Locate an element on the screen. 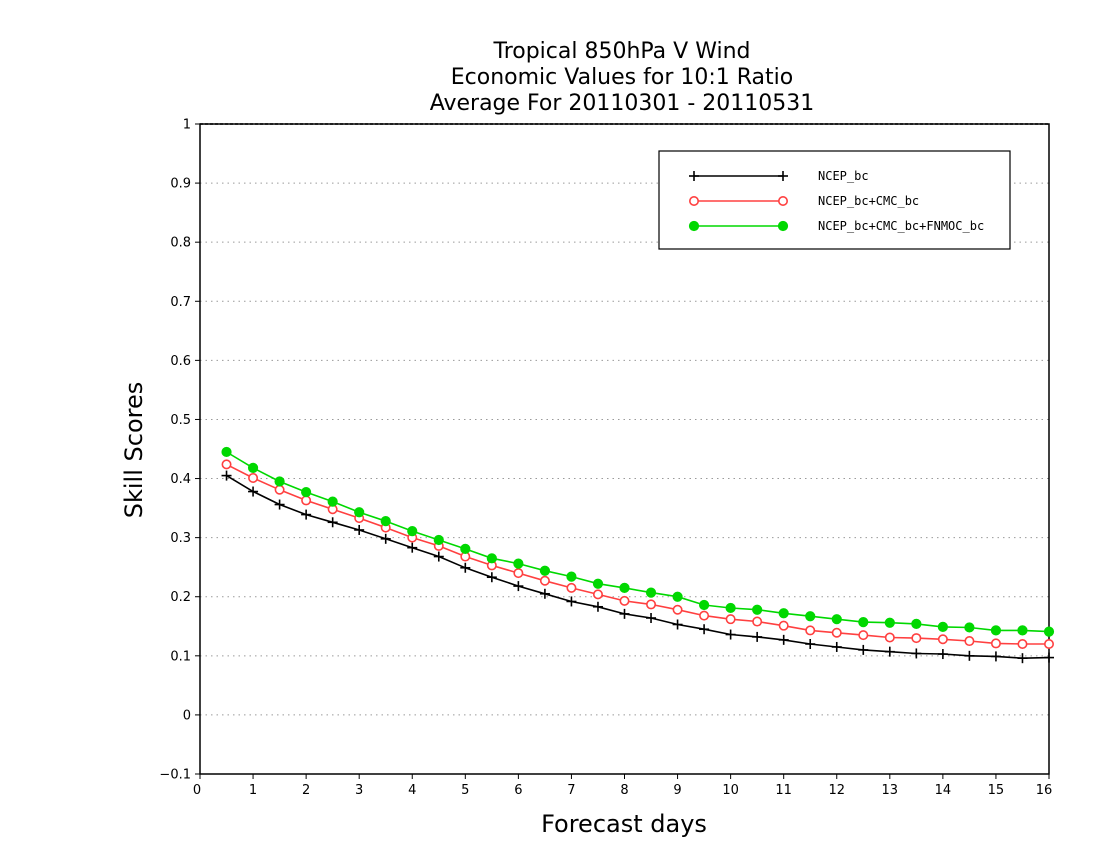  legend-label: NCEP_bc+CMC_bc+FNMOC_bc is located at coordinates (901, 226).